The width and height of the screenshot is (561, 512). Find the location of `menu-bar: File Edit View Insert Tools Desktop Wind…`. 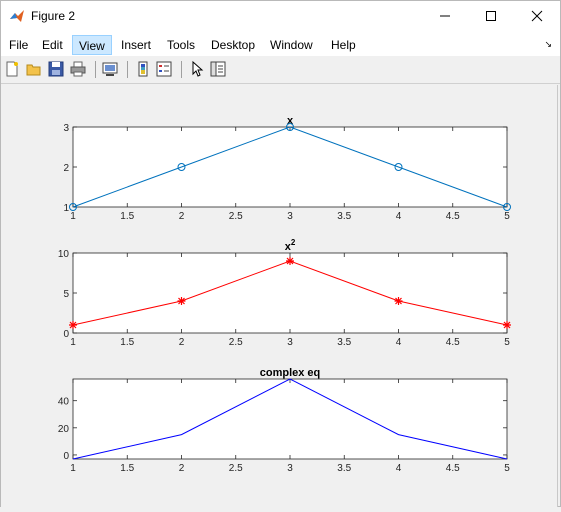

menu-bar: File Edit View Insert Tools Desktop Wind… is located at coordinates (280, 43).